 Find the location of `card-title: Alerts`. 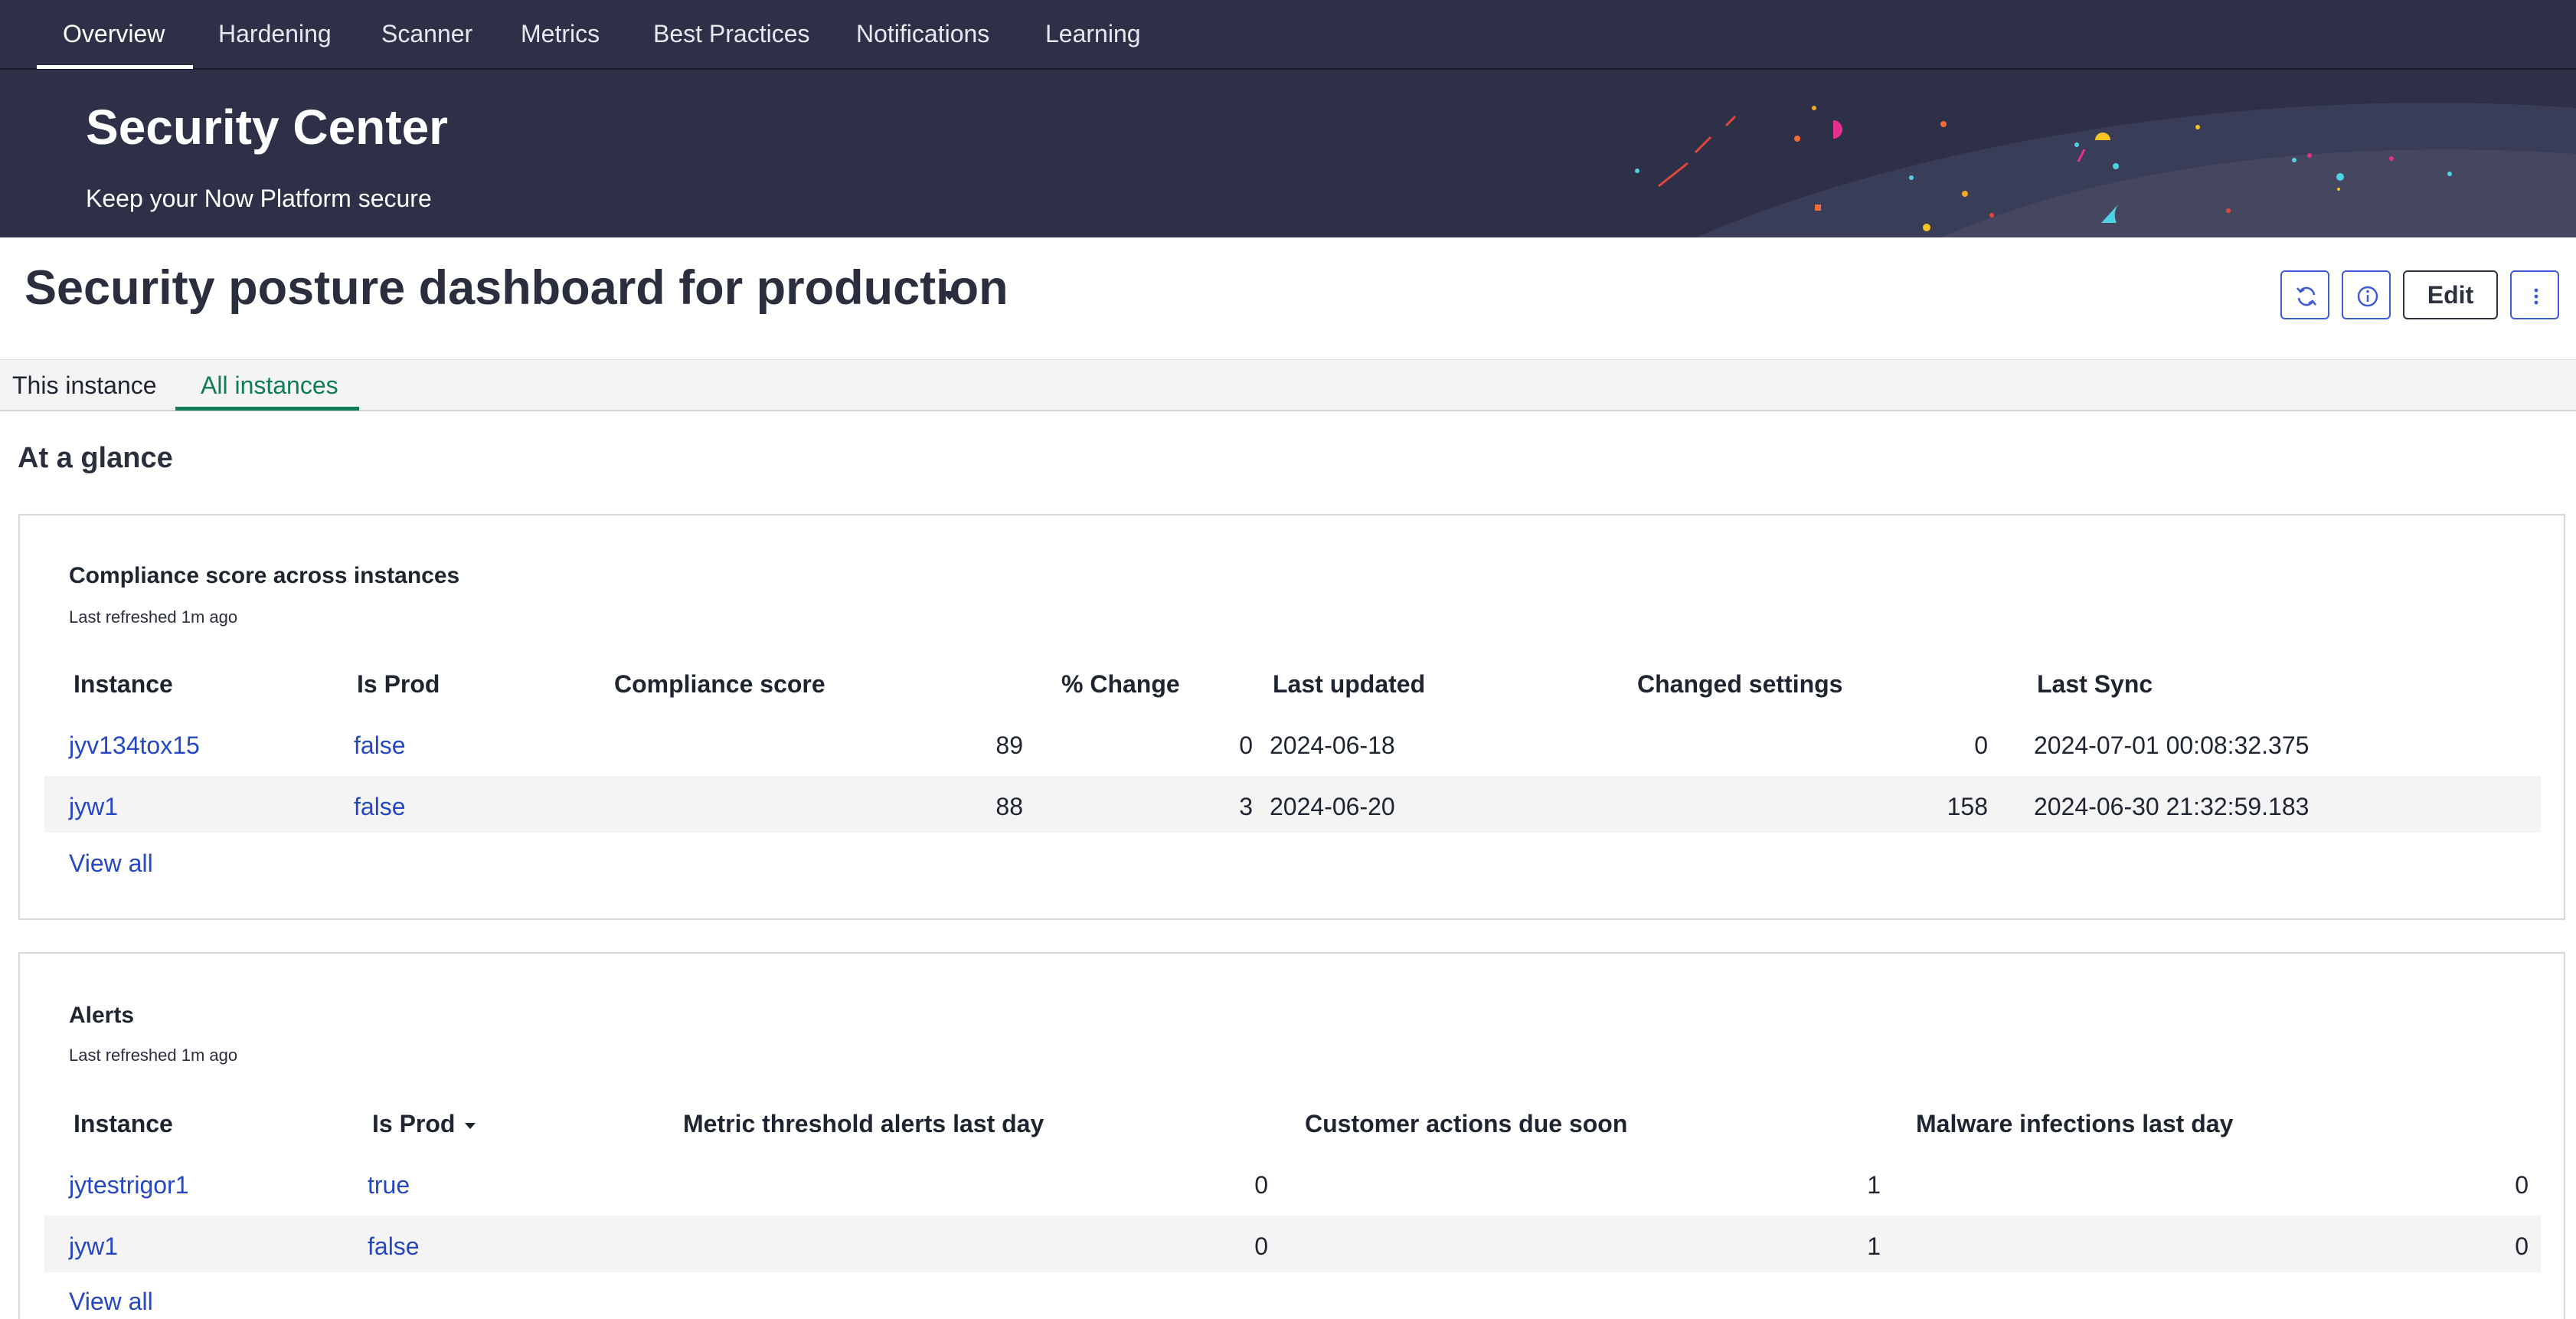

card-title: Alerts is located at coordinates (102, 1016).